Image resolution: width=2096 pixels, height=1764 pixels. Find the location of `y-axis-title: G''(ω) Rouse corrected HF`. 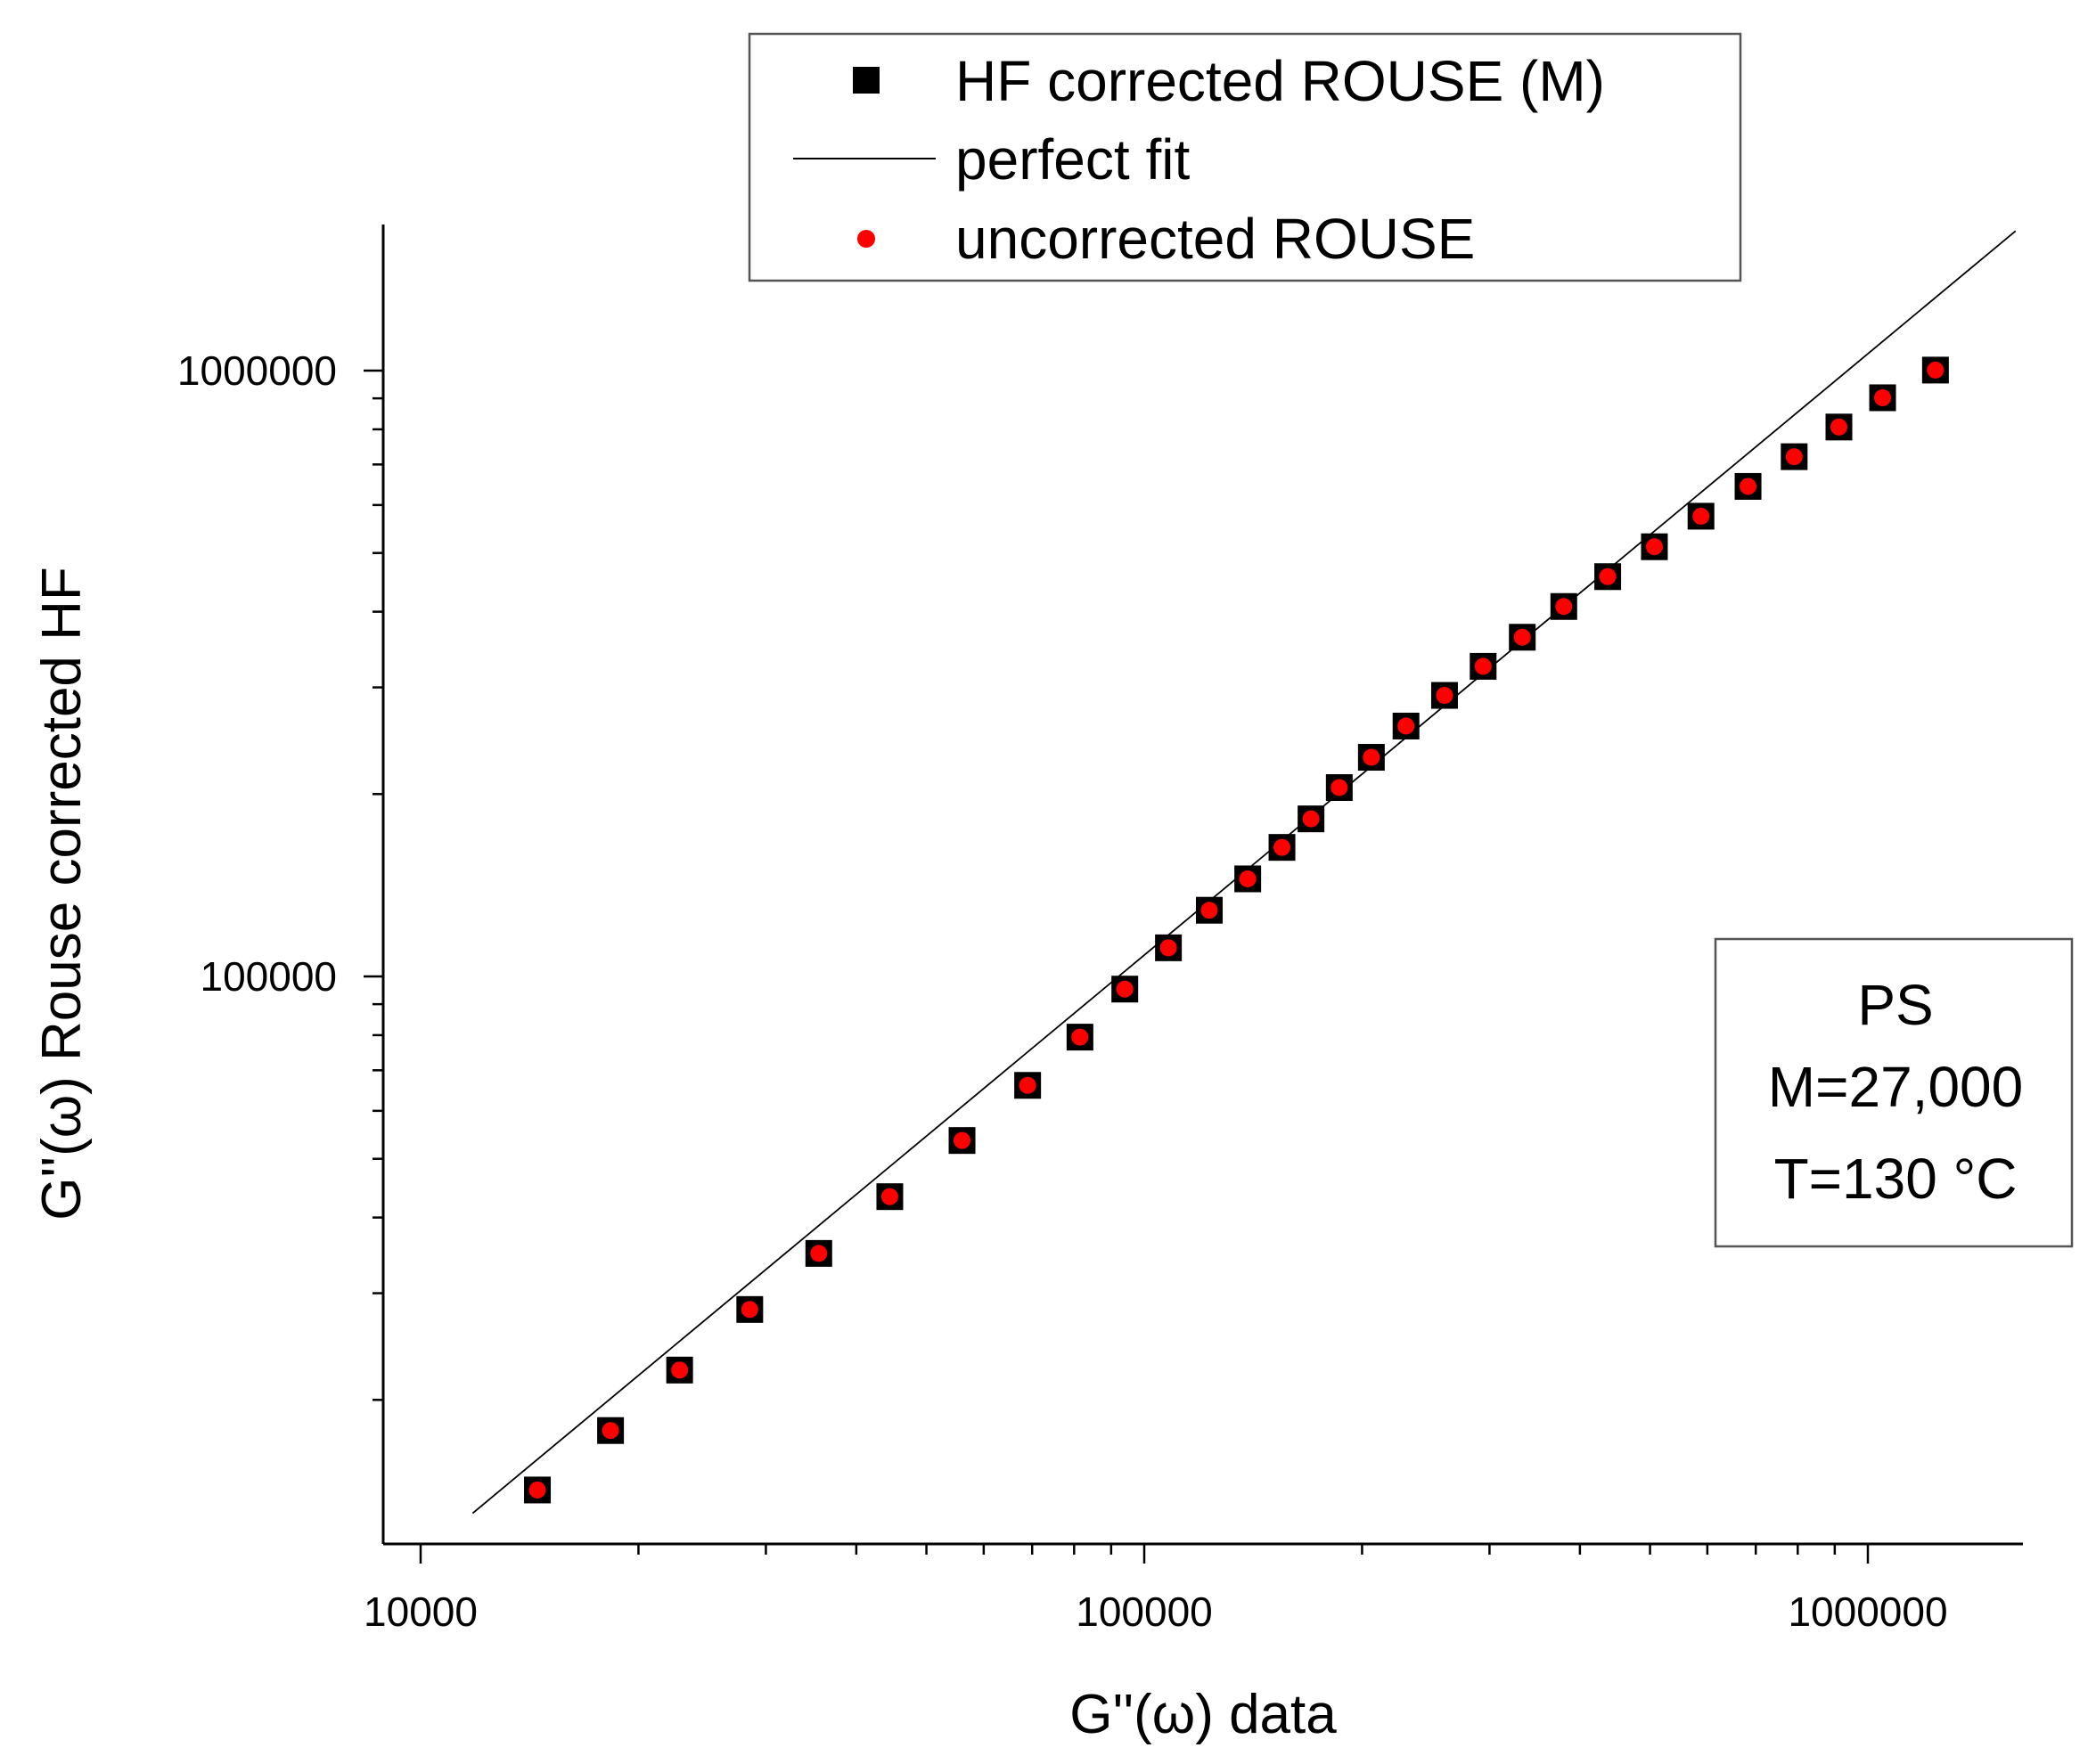

y-axis-title: G''(ω) Rouse corrected HF is located at coordinates (62, 894).